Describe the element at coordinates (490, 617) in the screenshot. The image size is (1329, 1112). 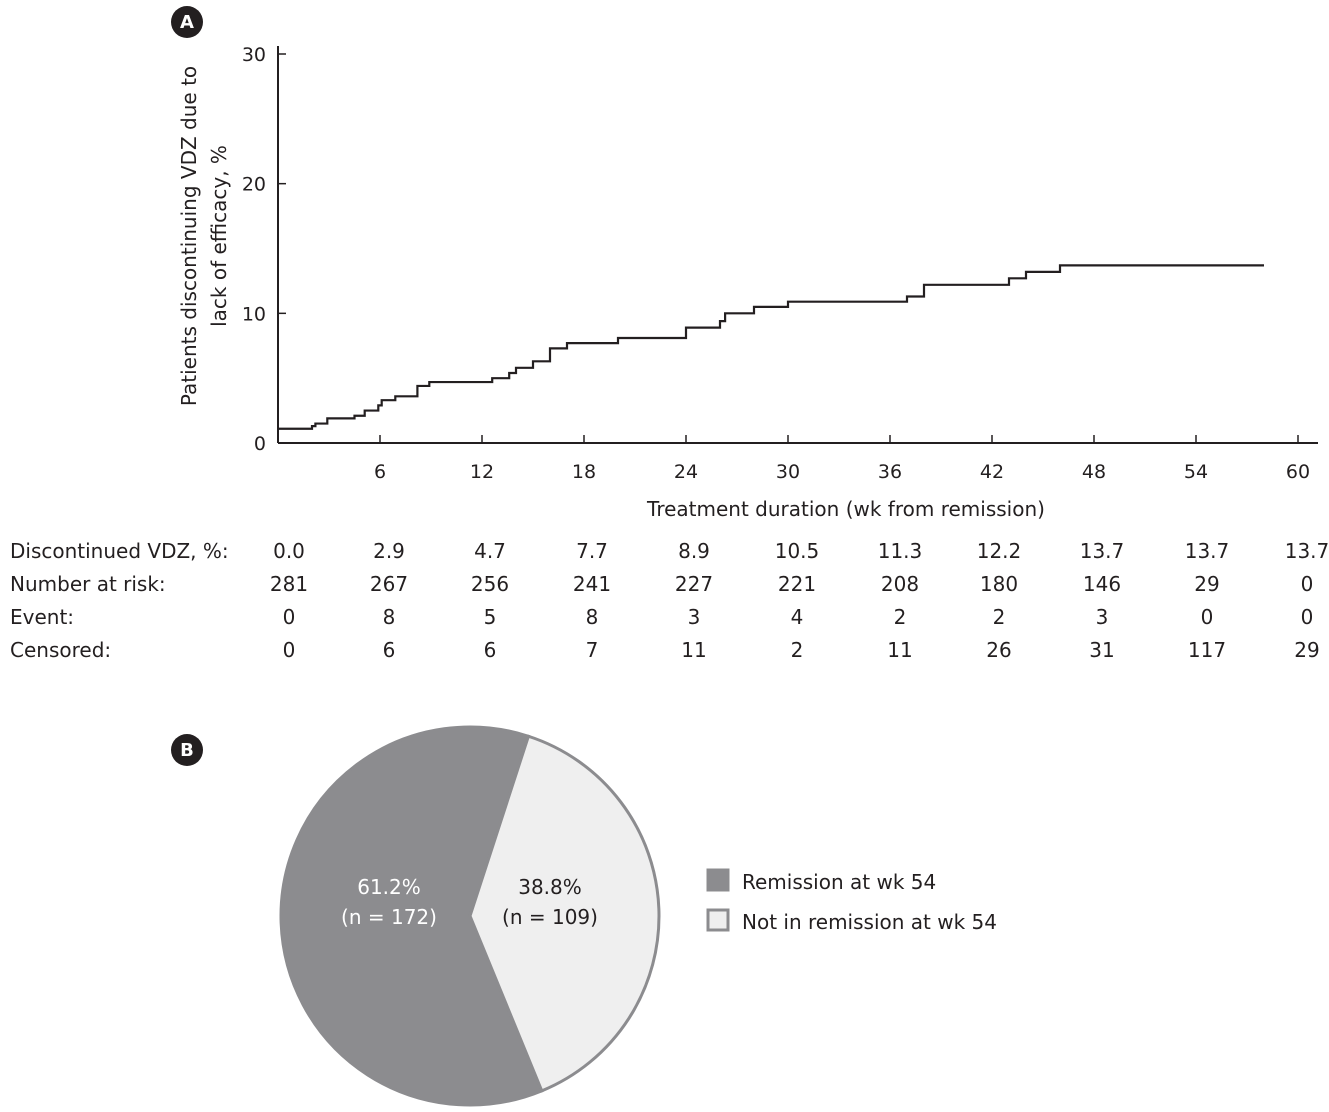
I see `risk-table-cell: 5` at that location.